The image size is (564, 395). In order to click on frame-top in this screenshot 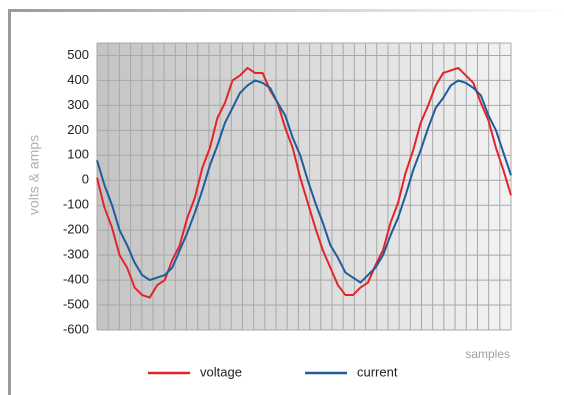, I will do `click(286, 10)`.